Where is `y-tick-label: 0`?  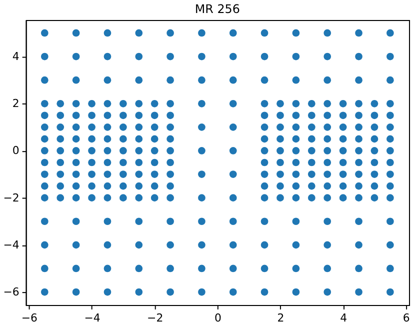
y-tick-label: 0 is located at coordinates (16, 151).